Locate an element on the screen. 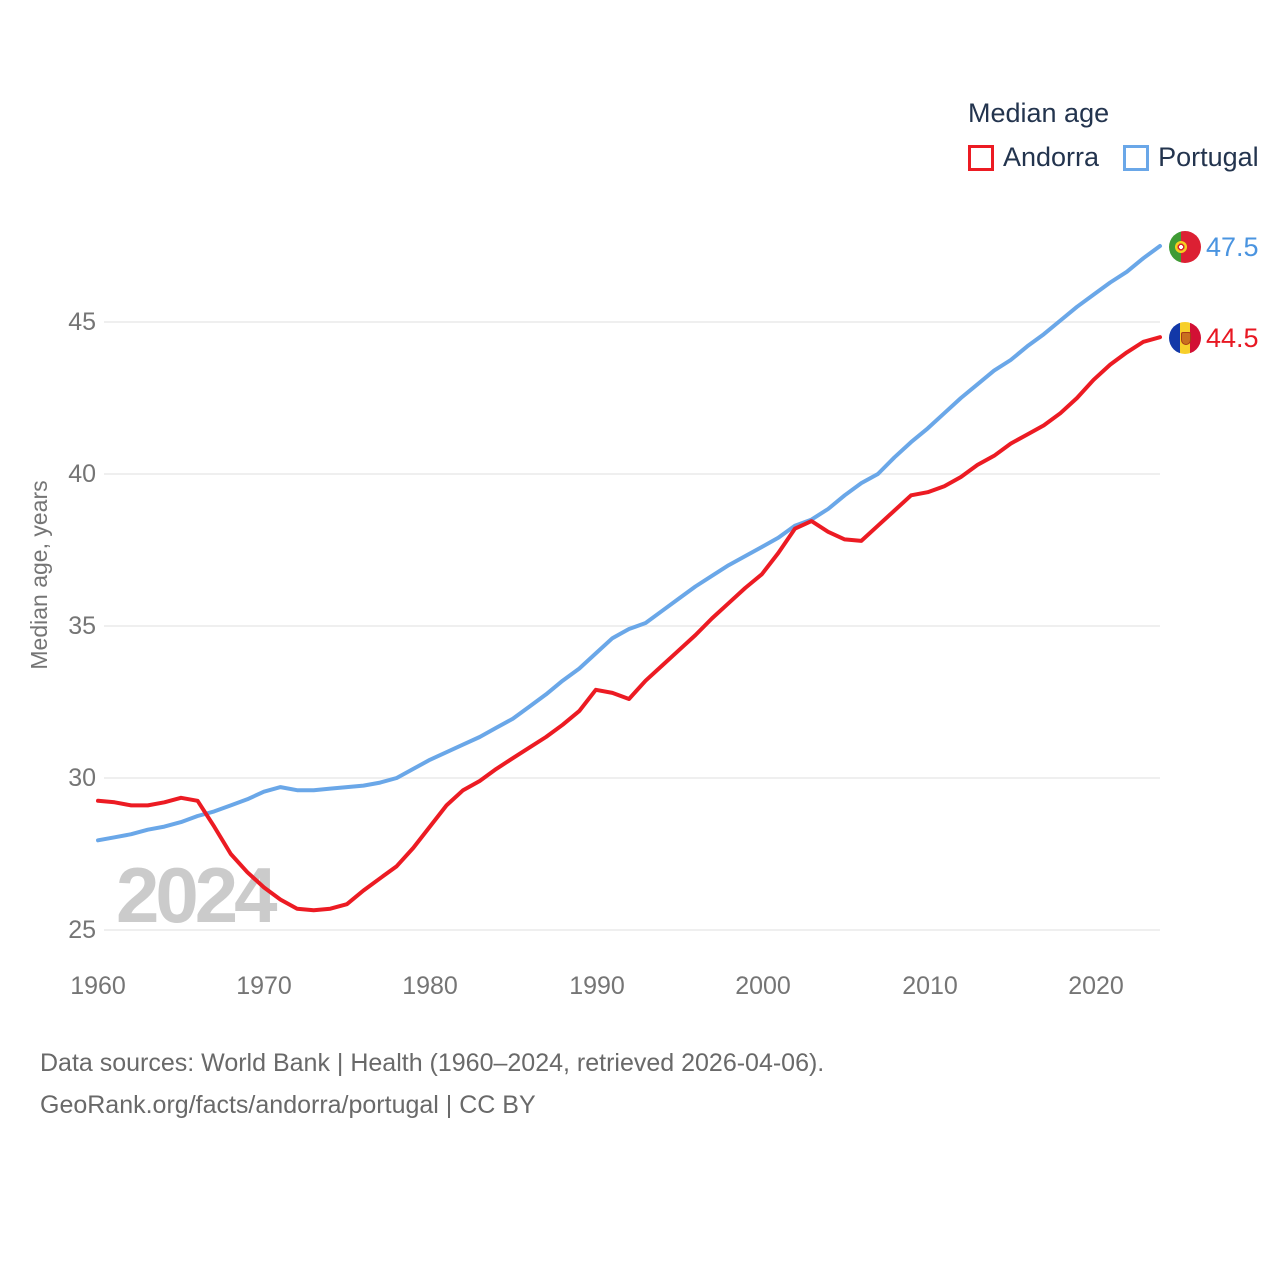 Image resolution: width=1280 pixels, height=1280 pixels. y-axis-title: Median age, years is located at coordinates (39, 575).